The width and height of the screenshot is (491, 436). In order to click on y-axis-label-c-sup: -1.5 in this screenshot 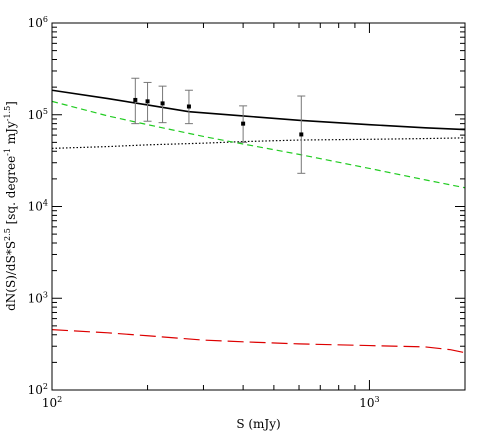, I will do `click(7, 113)`.